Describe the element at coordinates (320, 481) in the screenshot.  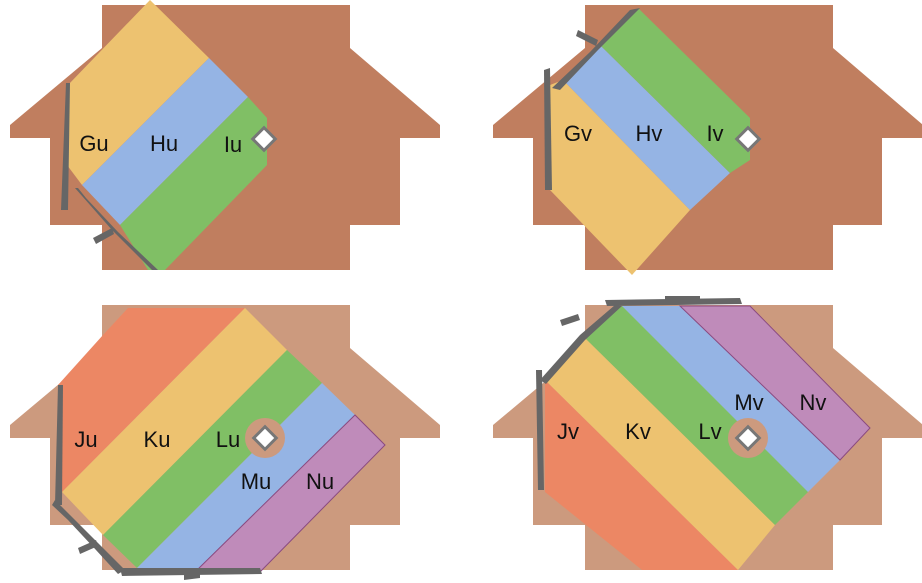
I see `label-n: Nu` at that location.